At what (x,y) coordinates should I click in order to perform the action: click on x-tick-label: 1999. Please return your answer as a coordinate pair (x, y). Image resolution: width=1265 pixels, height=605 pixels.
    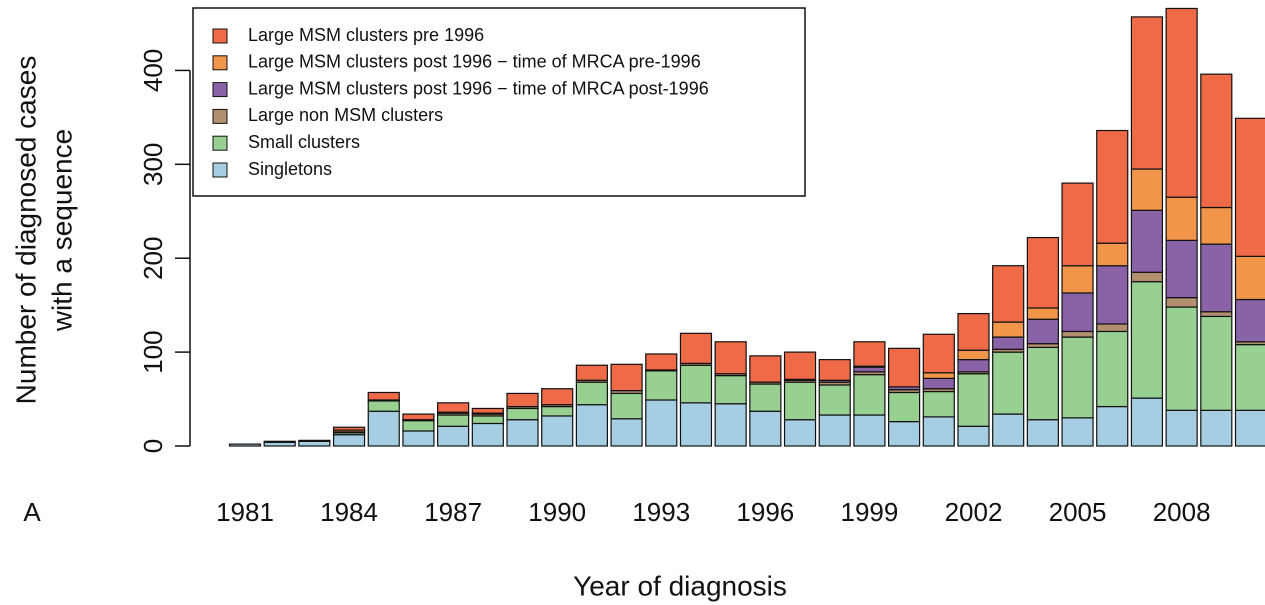
    Looking at the image, I should click on (869, 512).